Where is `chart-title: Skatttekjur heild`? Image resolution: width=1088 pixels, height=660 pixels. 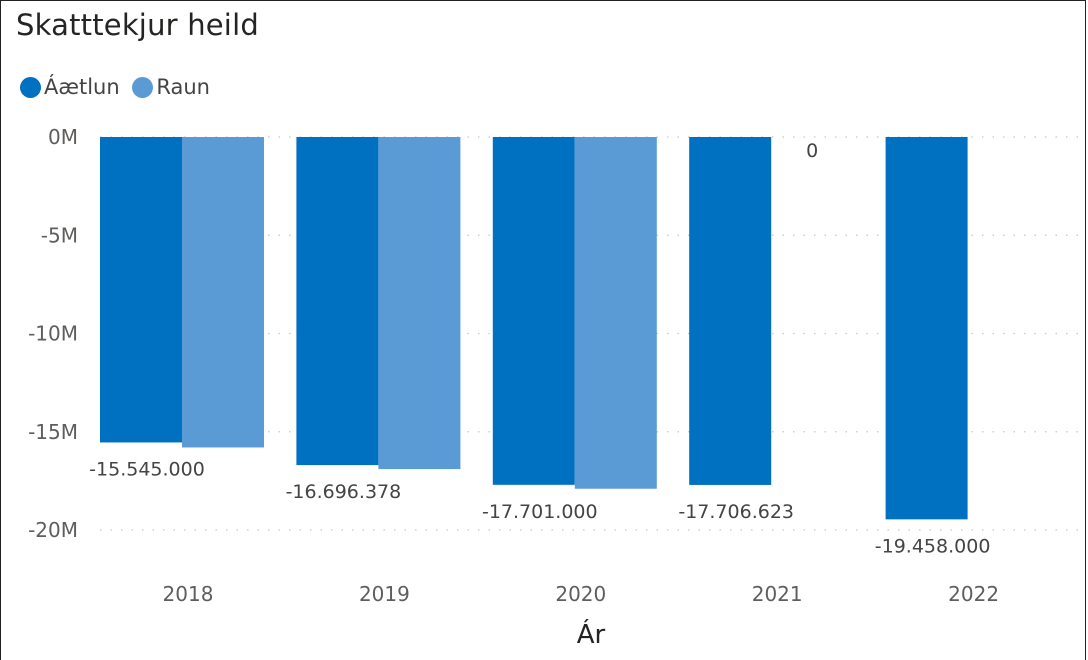
chart-title: Skatttekjur heild is located at coordinates (137, 25).